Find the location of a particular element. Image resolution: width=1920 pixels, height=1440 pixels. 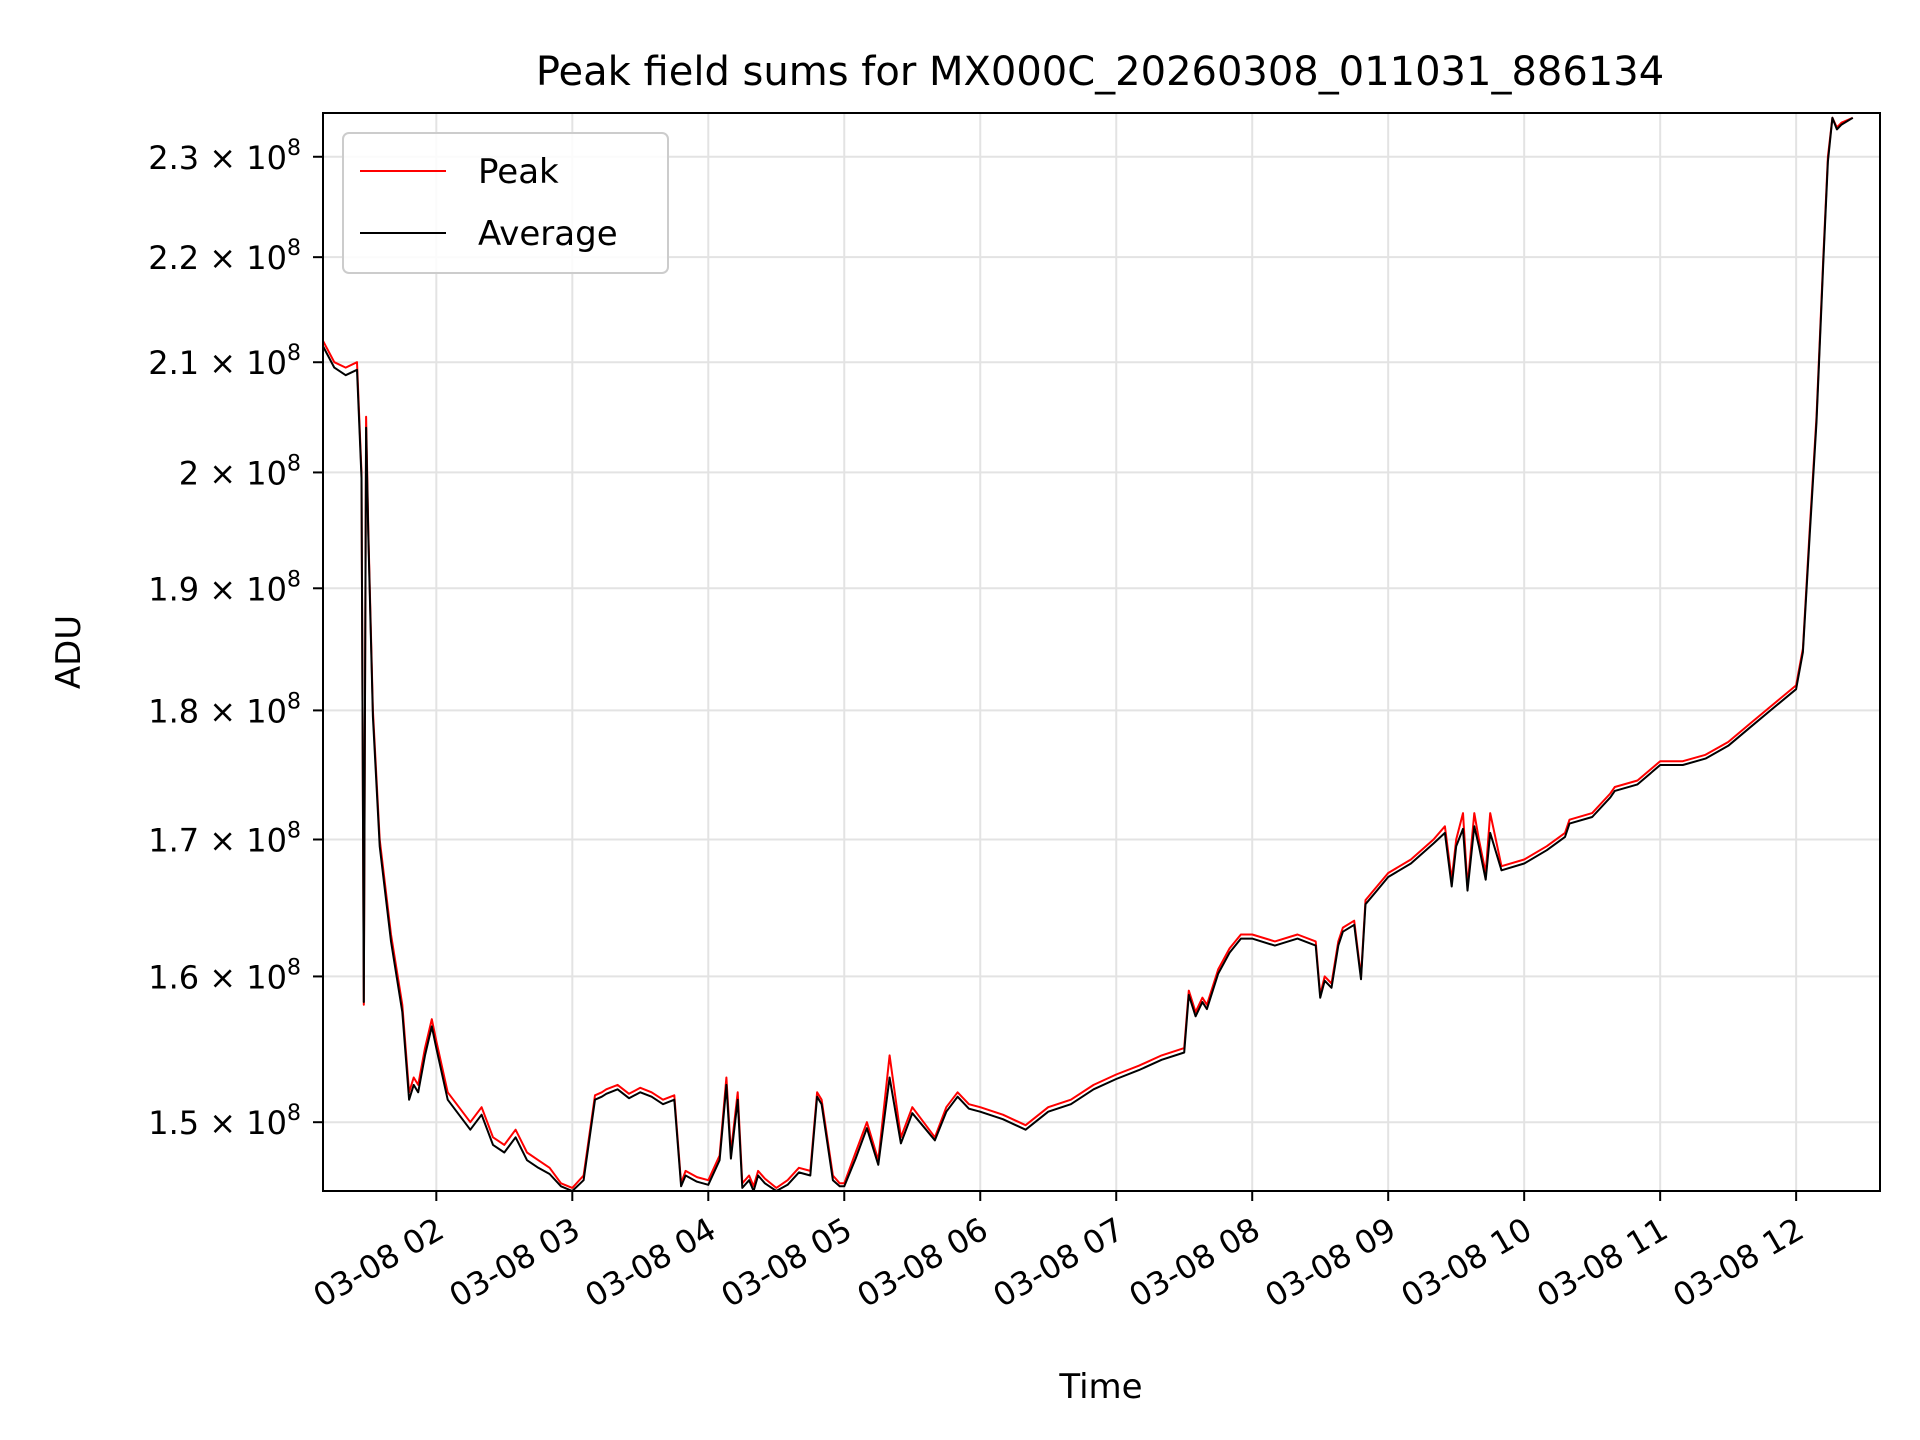

y-tick-label: 1.9 × 108 is located at coordinates (224, 587).